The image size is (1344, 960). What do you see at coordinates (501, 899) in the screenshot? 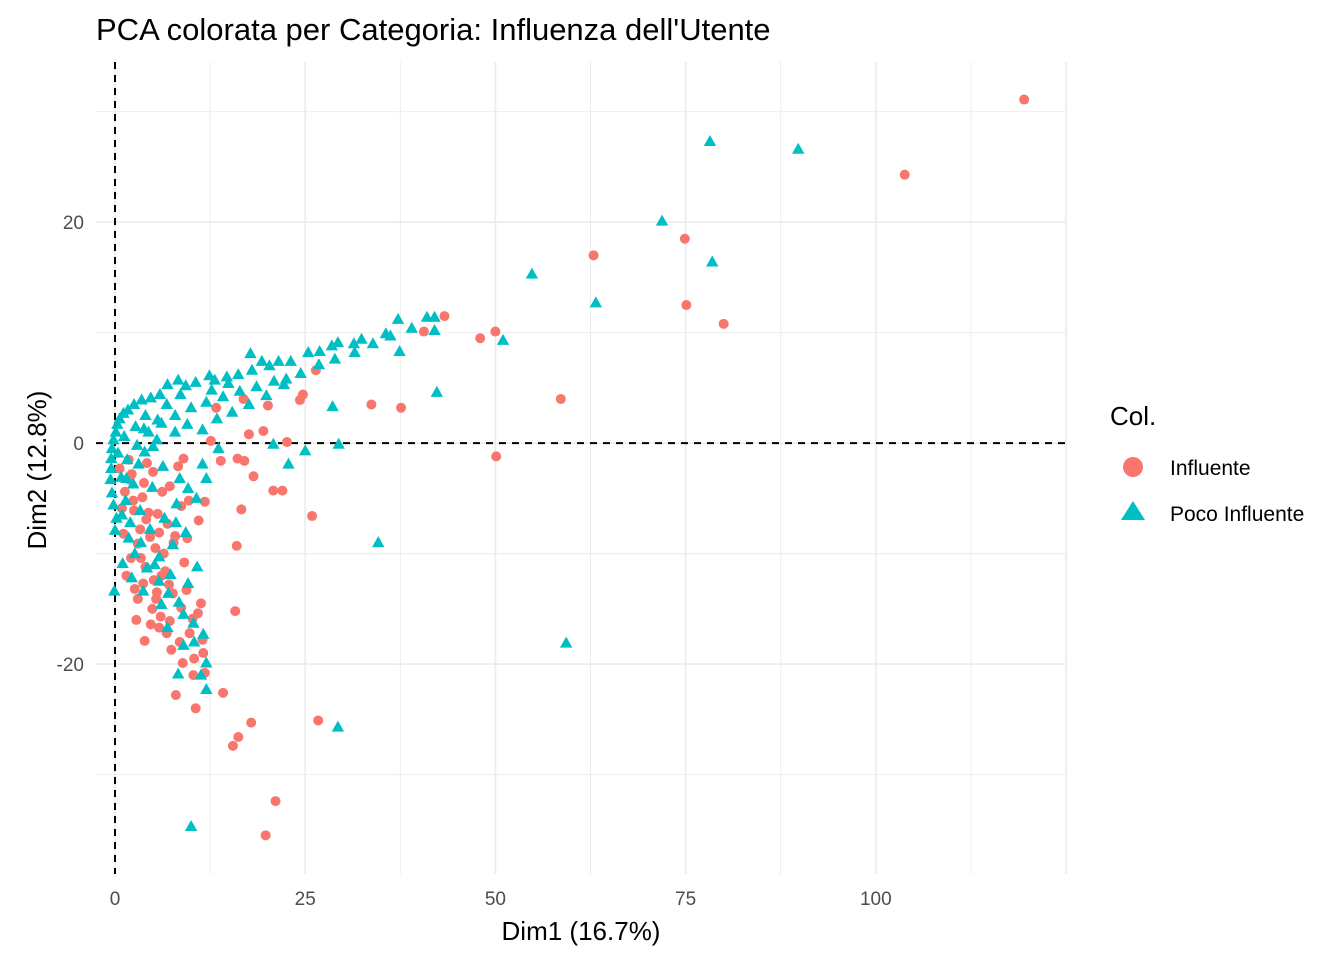
I see `x-tick-labels: 0 25 50 75 100` at bounding box center [501, 899].